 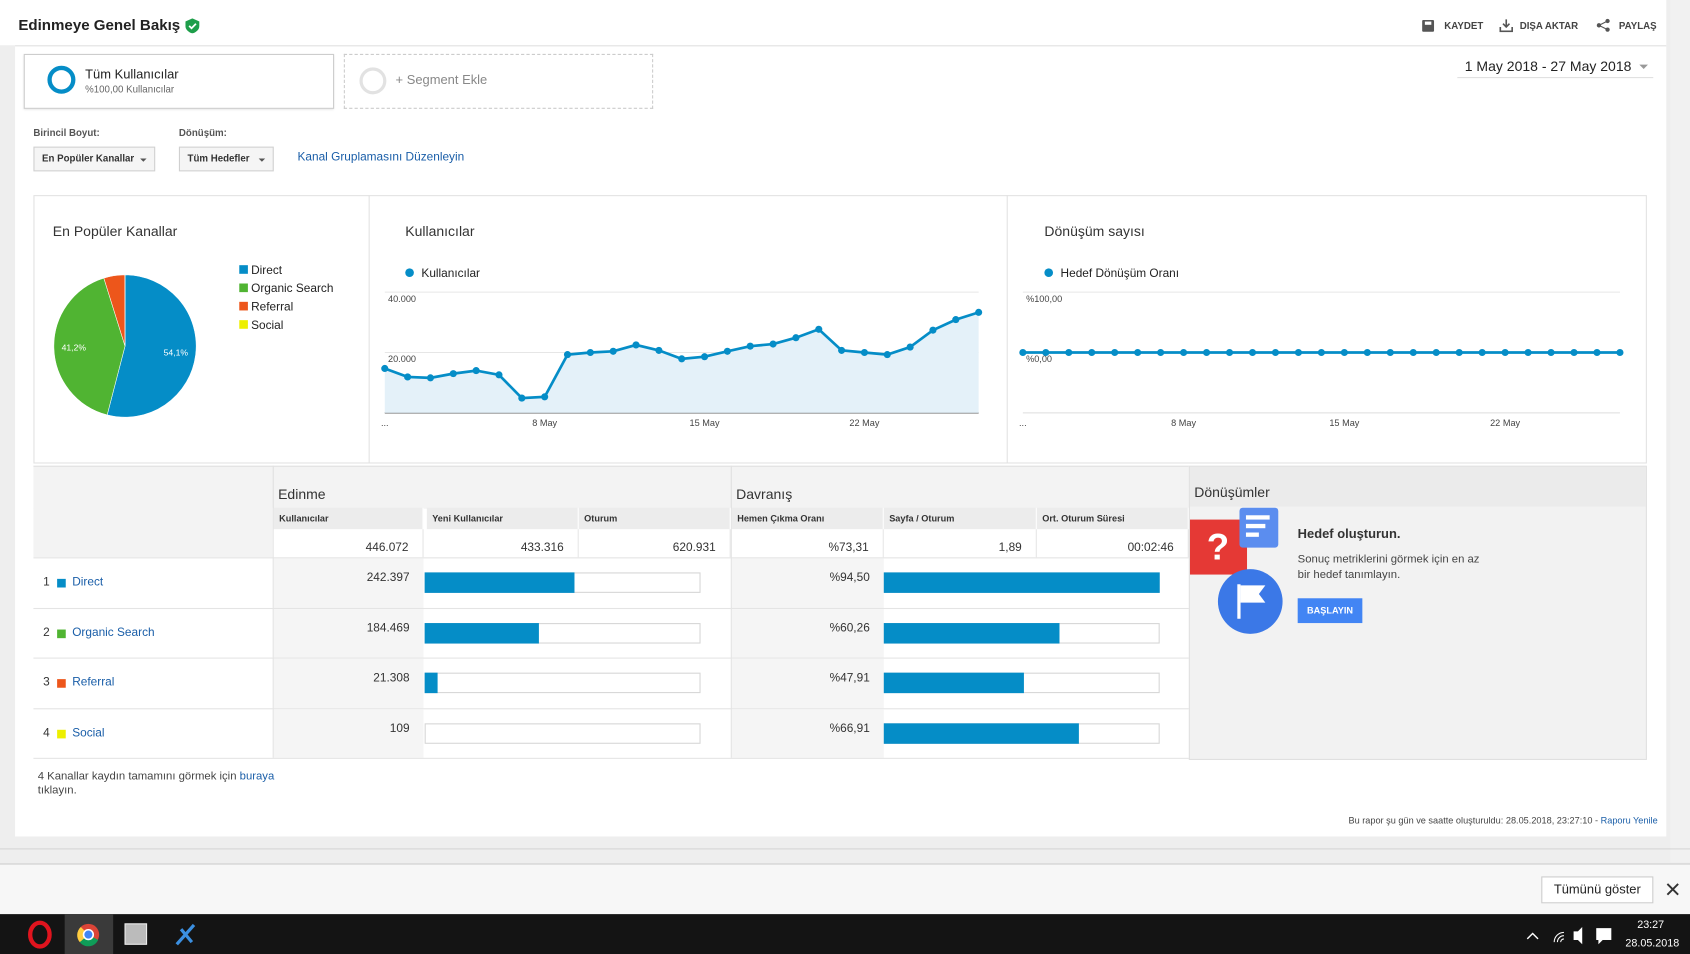 What do you see at coordinates (302, 494) in the screenshot?
I see `group-acquisition: Edinme` at bounding box center [302, 494].